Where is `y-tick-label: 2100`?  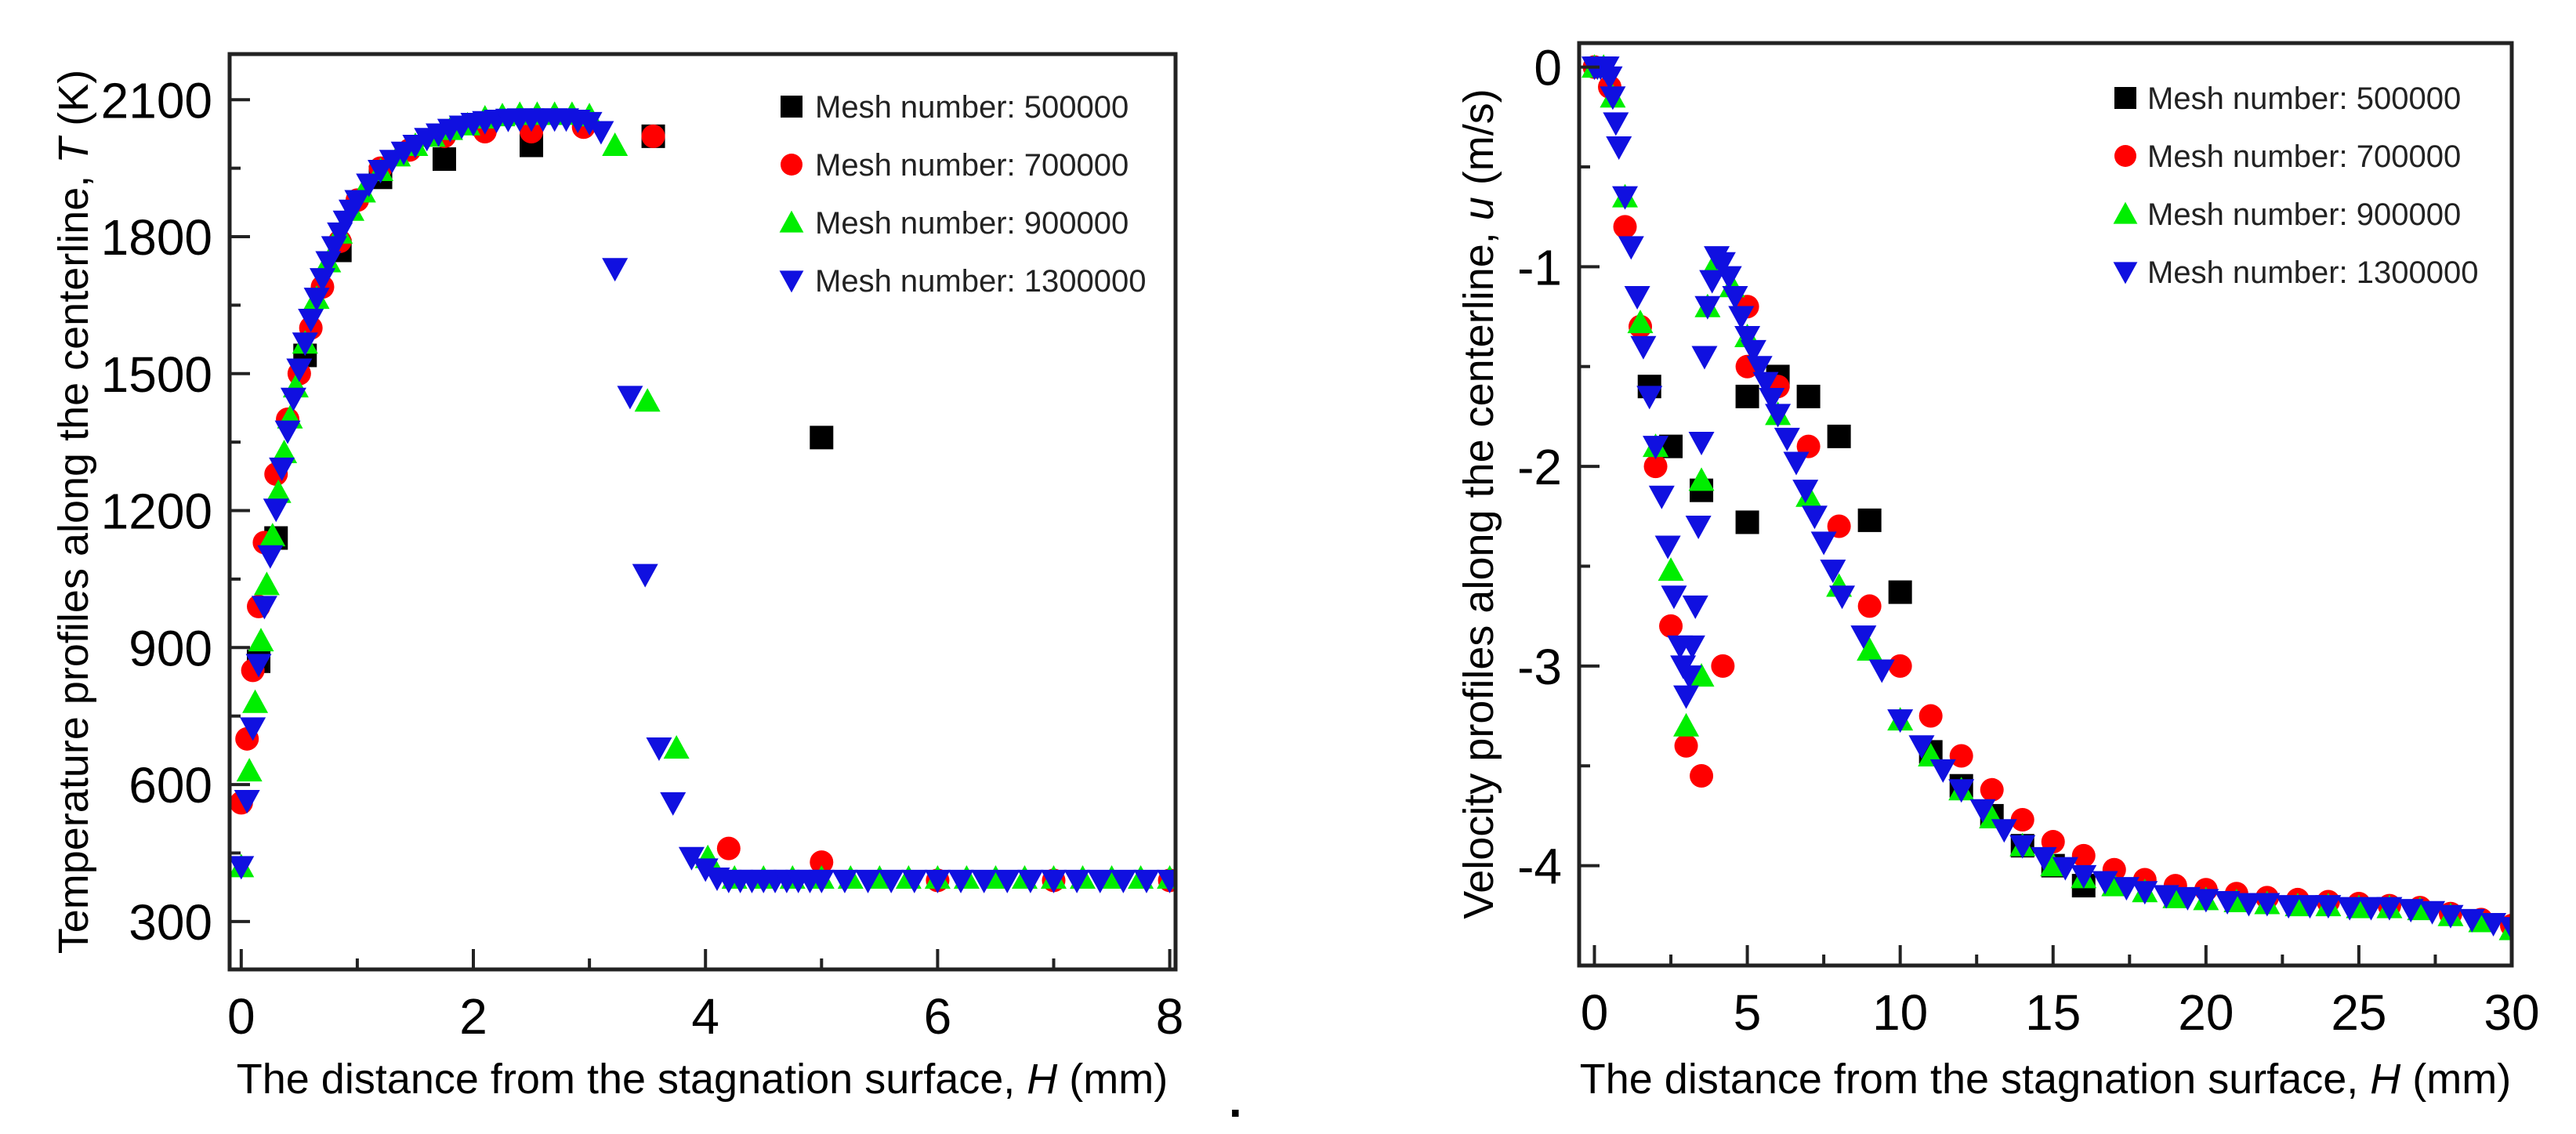
y-tick-label: 2100 is located at coordinates (156, 100).